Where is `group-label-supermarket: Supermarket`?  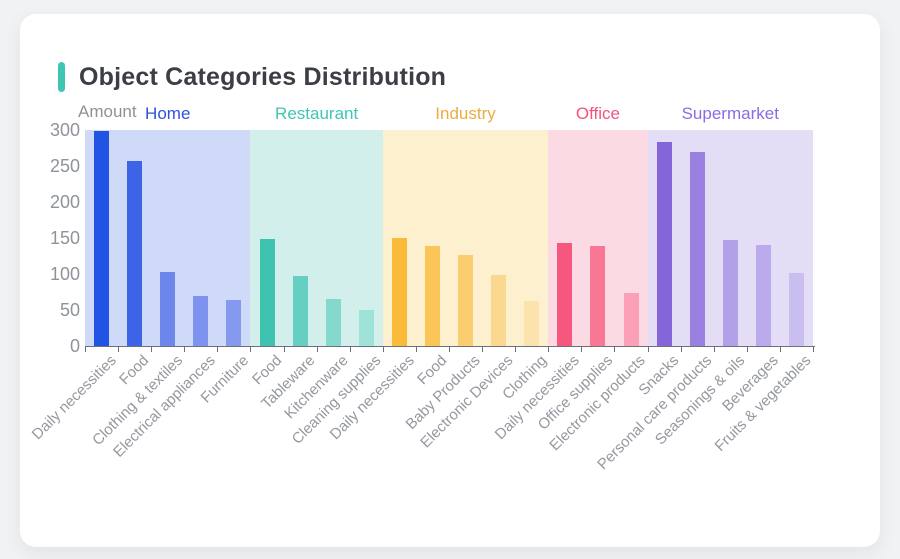
group-label-supermarket: Supermarket is located at coordinates (730, 113).